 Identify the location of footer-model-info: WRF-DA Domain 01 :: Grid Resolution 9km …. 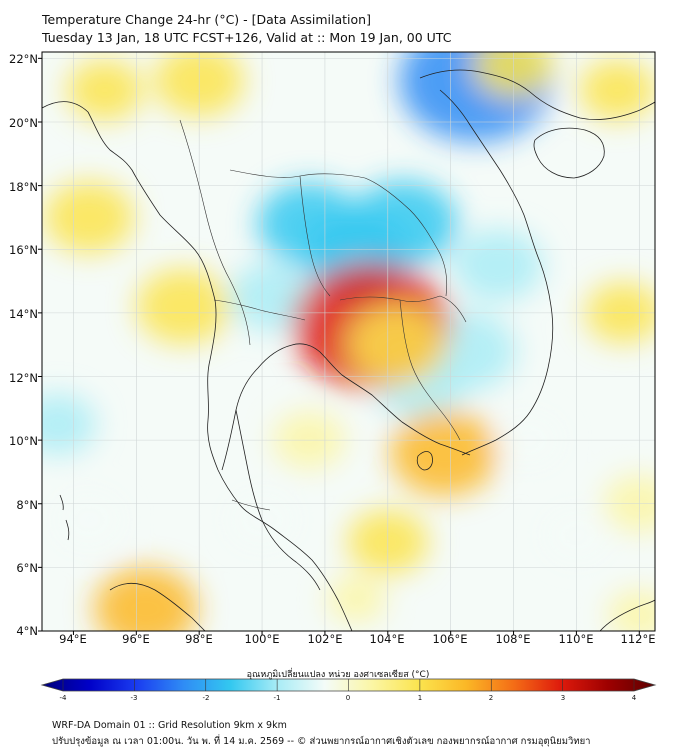
(169, 725).